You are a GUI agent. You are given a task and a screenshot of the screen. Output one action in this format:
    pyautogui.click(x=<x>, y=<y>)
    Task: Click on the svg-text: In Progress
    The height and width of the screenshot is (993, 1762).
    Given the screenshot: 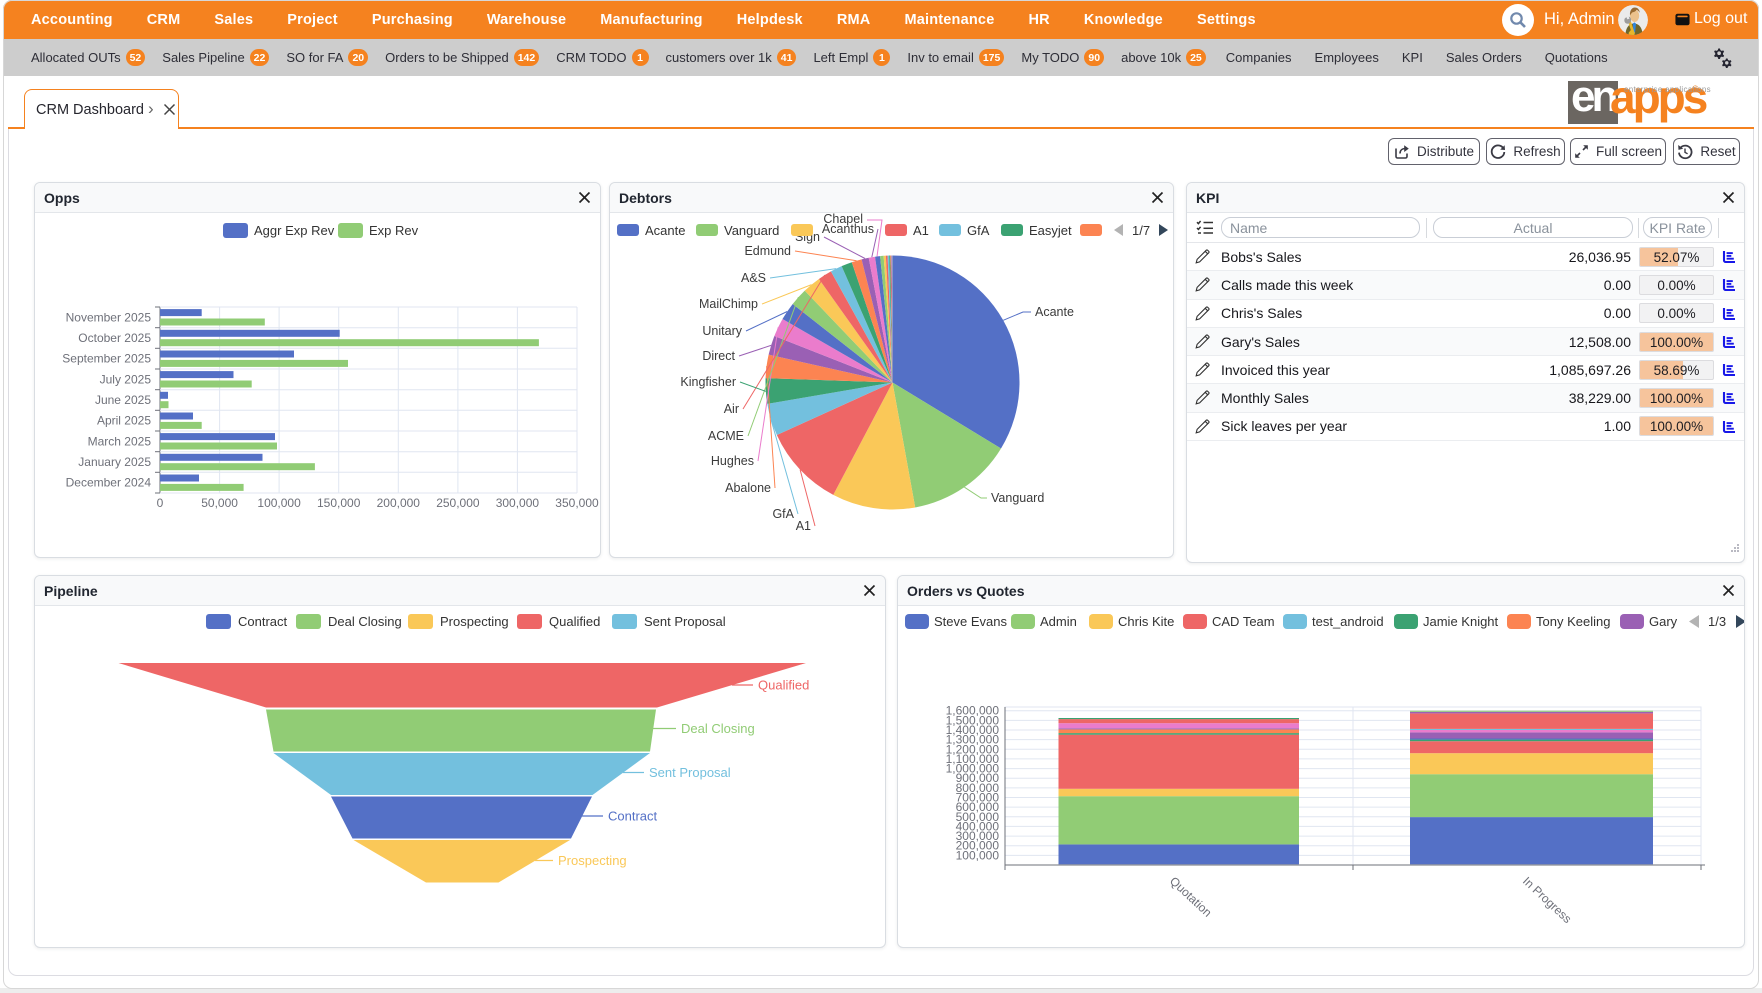 What is the action you would take?
    pyautogui.click(x=1547, y=900)
    